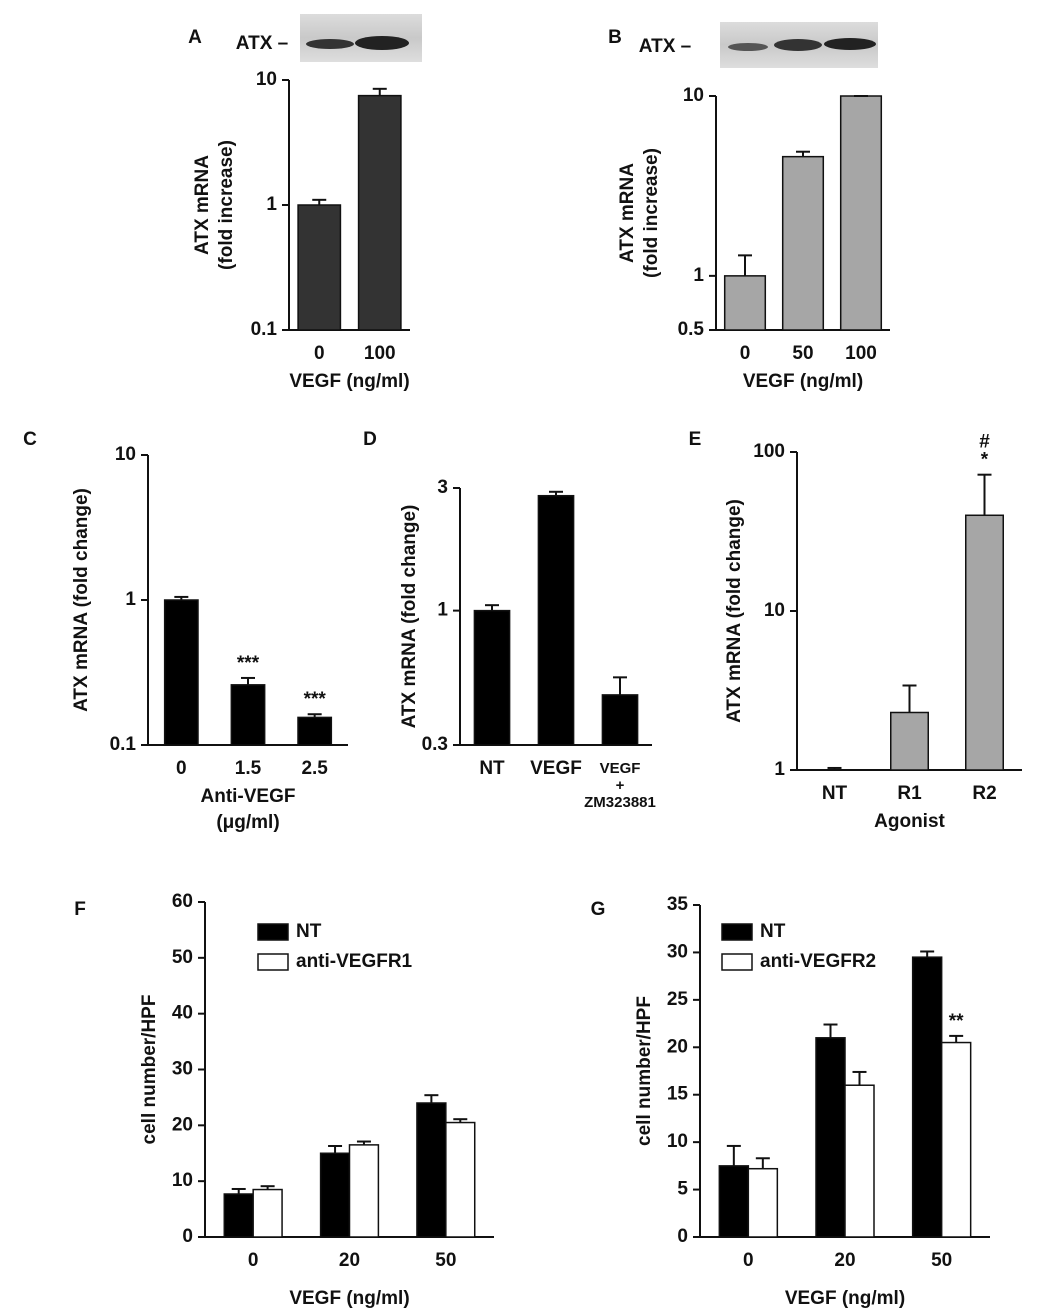 The image size is (1050, 1311). Describe the element at coordinates (677, 951) in the screenshot. I see `y-tick-label: 30` at that location.